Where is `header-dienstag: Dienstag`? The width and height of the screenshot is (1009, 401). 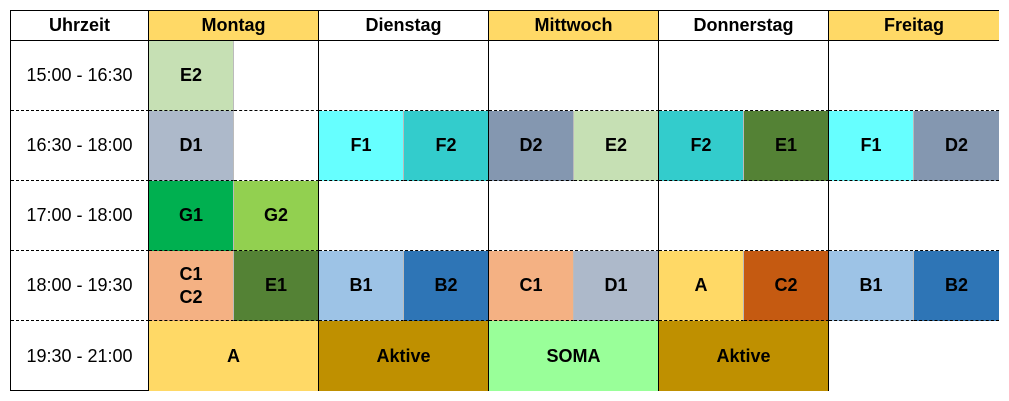
header-dienstag: Dienstag is located at coordinates (404, 26).